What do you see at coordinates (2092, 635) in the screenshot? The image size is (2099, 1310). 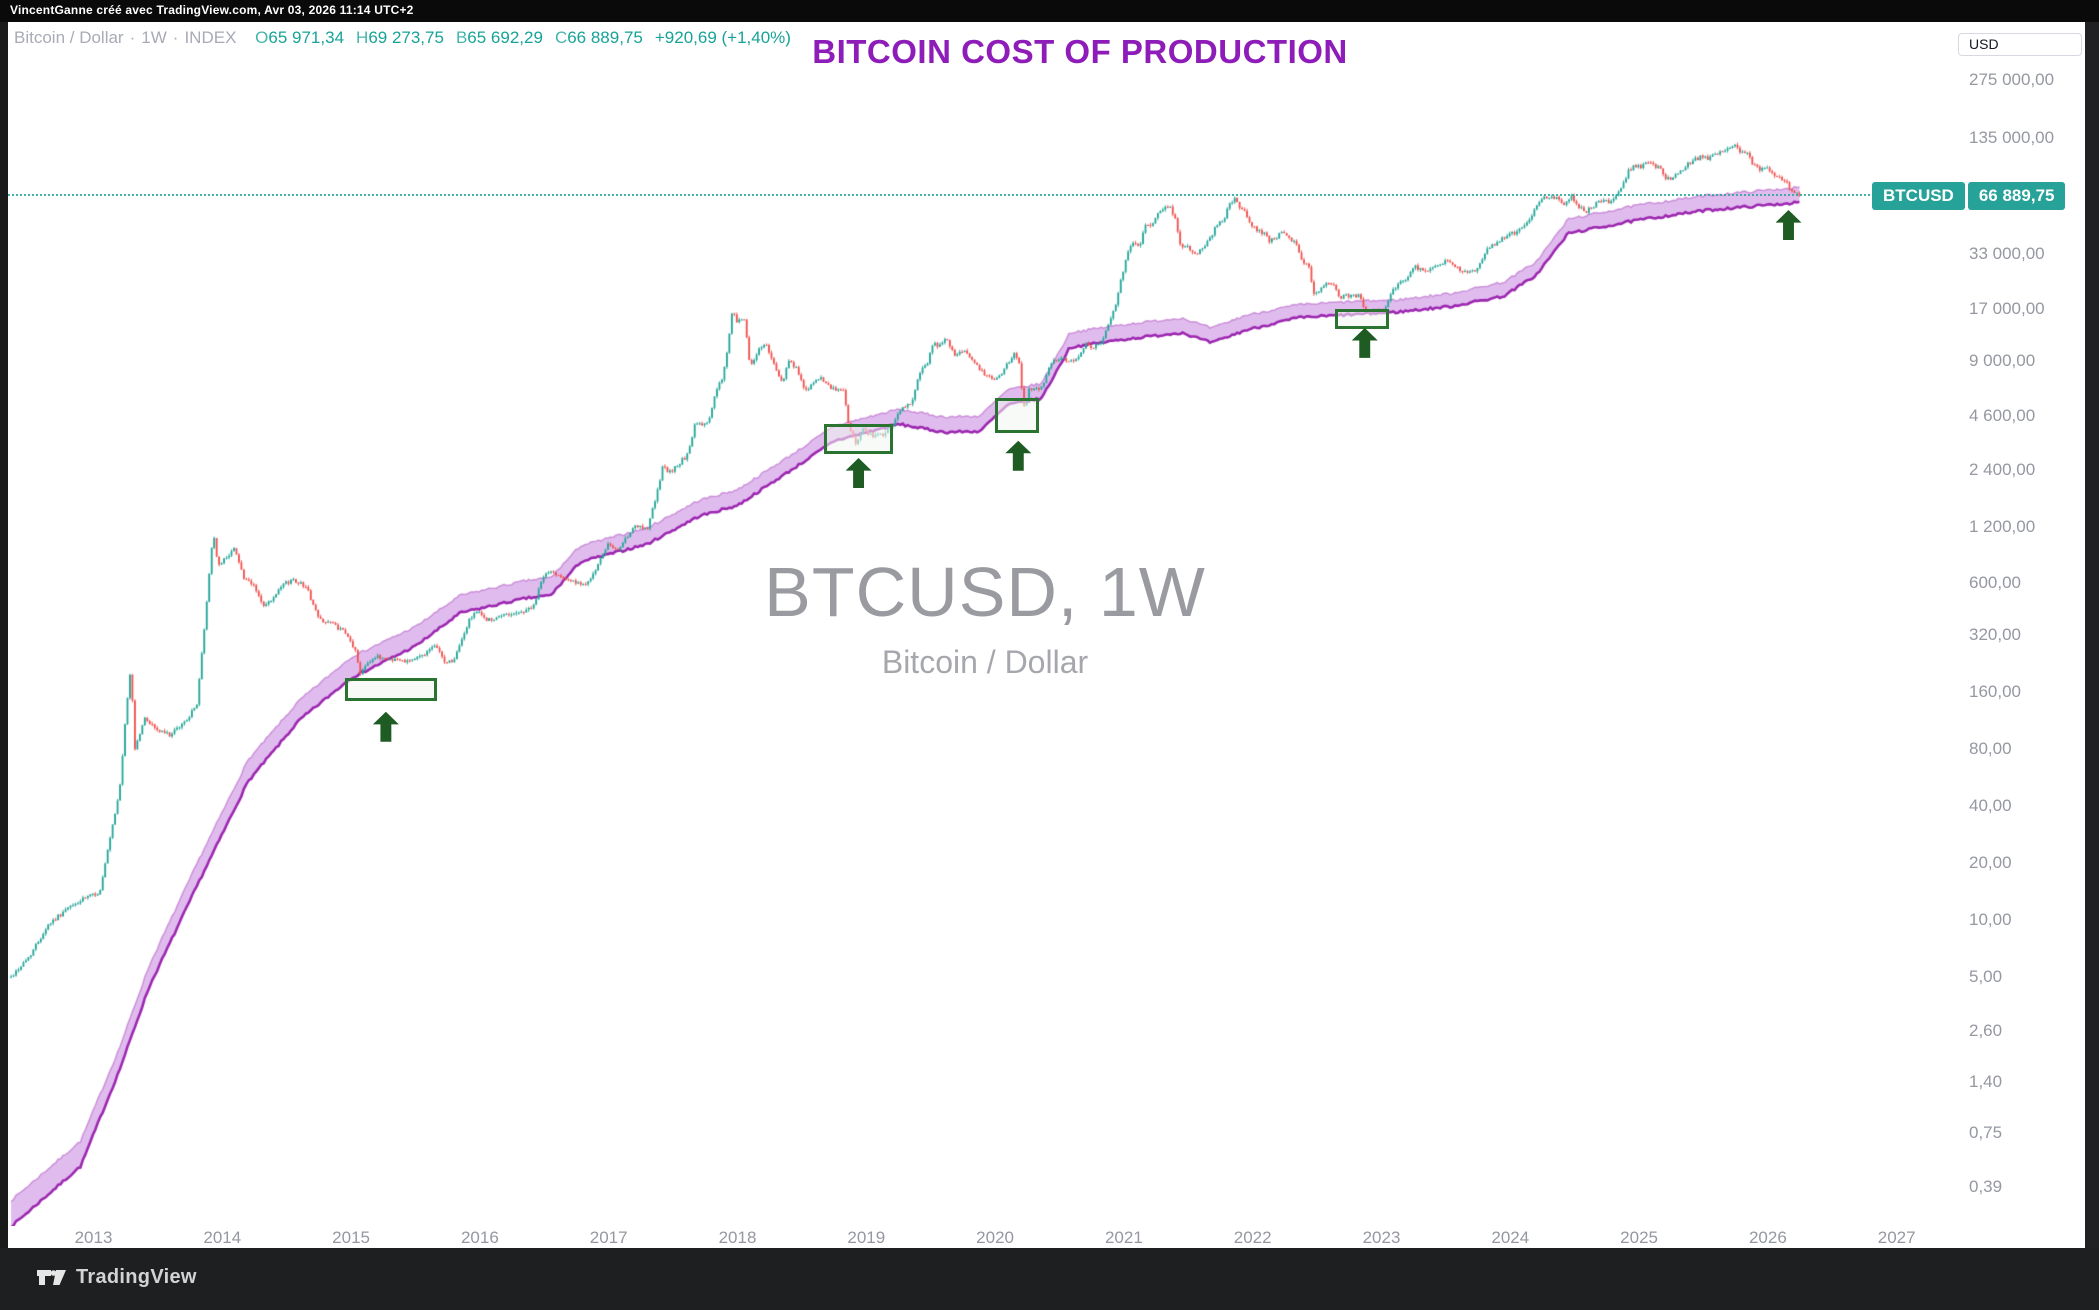 I see `frame-right` at bounding box center [2092, 635].